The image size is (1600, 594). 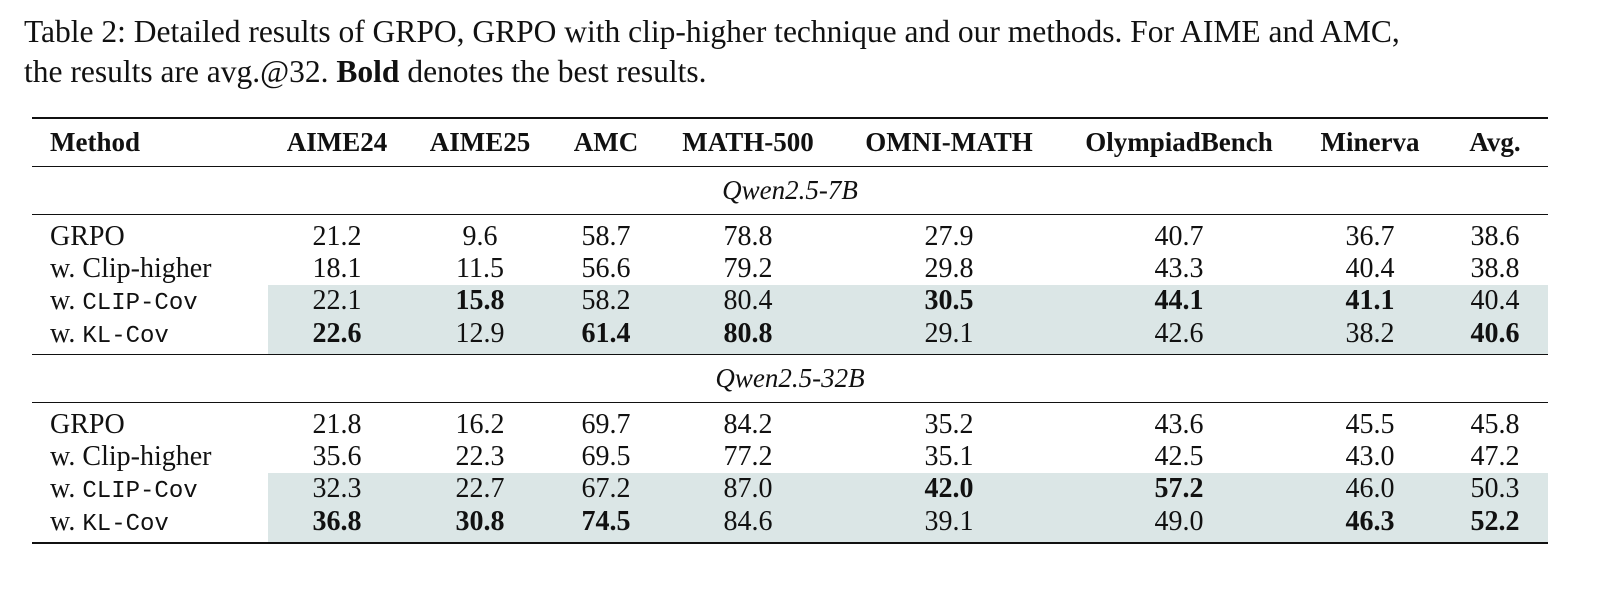 I want to click on score-cell-aime25: 30.8, so click(x=480, y=524).